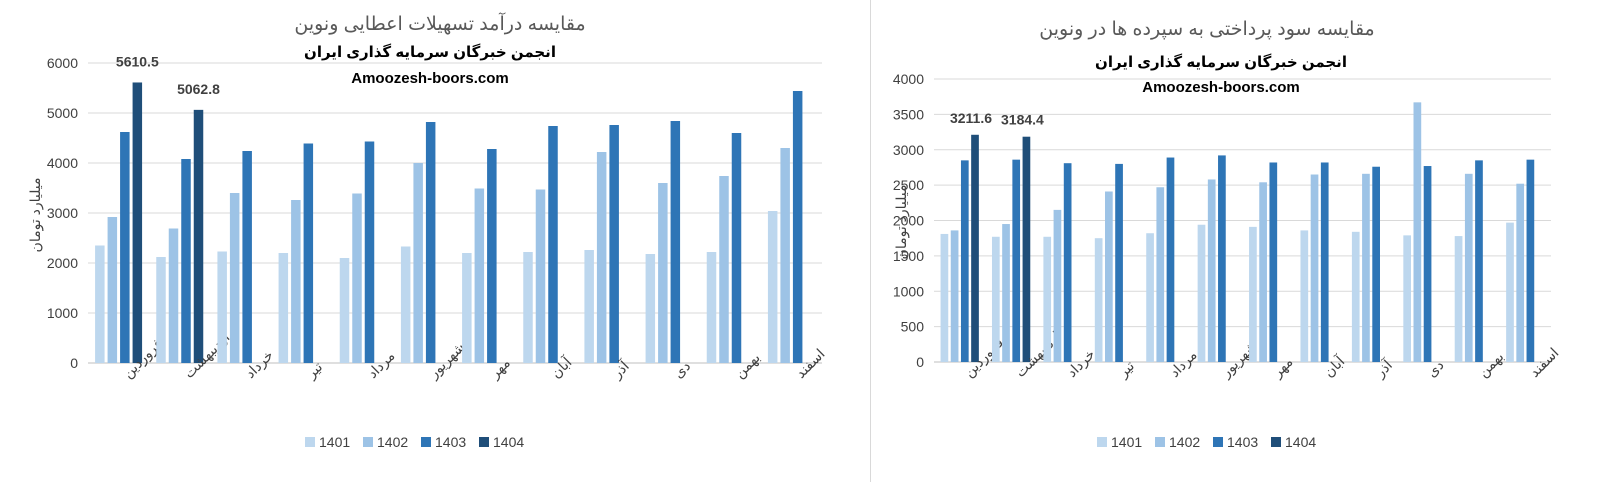 This screenshot has width=1617, height=487. I want to click on y-tick-label: 3000, so click(908, 150).